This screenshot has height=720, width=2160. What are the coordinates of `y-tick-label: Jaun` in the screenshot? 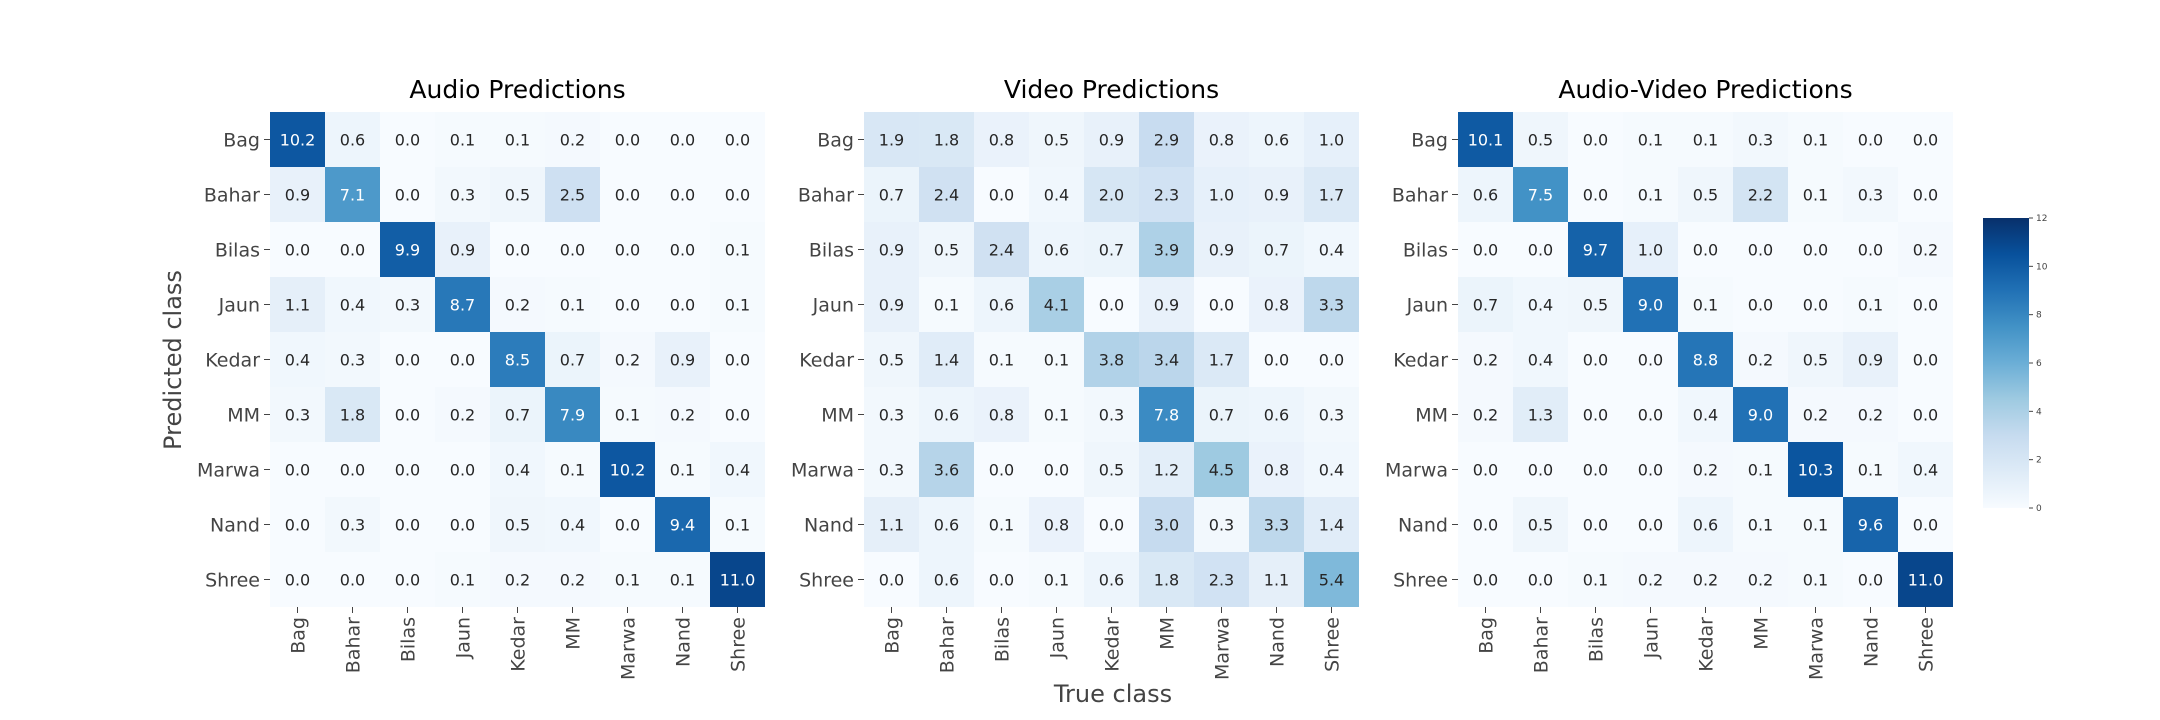 It's located at (239, 306).